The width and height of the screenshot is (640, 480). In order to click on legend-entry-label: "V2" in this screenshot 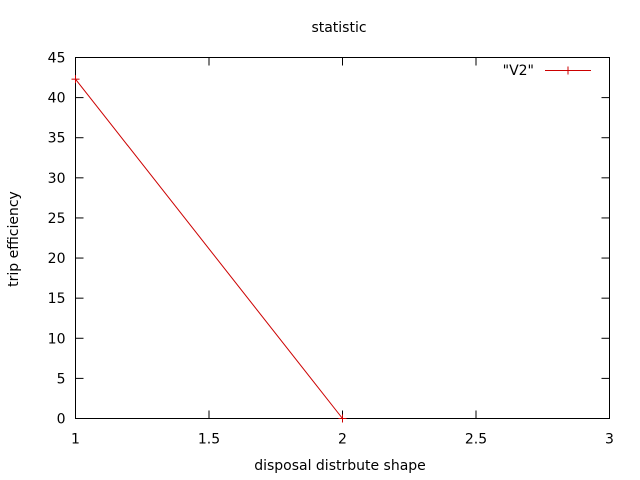, I will do `click(518, 71)`.